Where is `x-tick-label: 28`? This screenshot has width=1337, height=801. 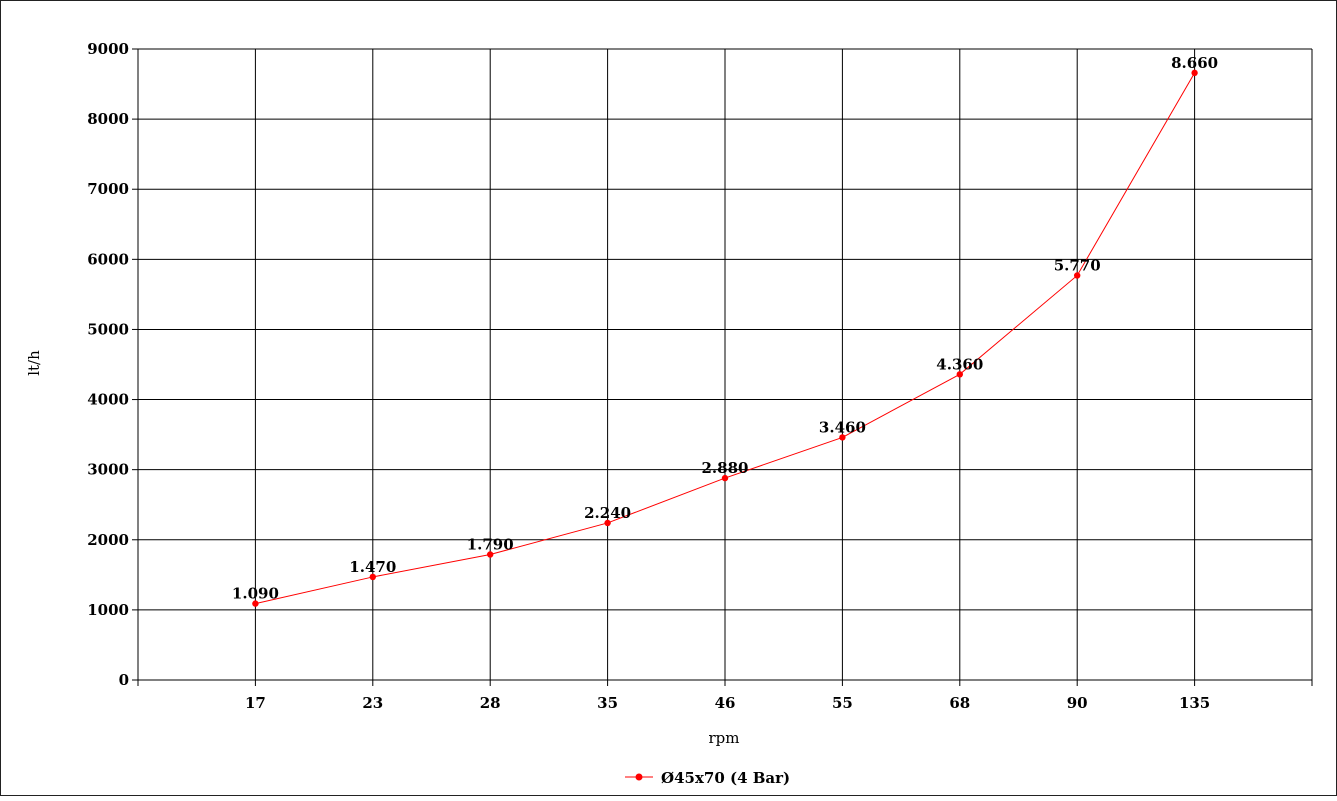 x-tick-label: 28 is located at coordinates (490, 703).